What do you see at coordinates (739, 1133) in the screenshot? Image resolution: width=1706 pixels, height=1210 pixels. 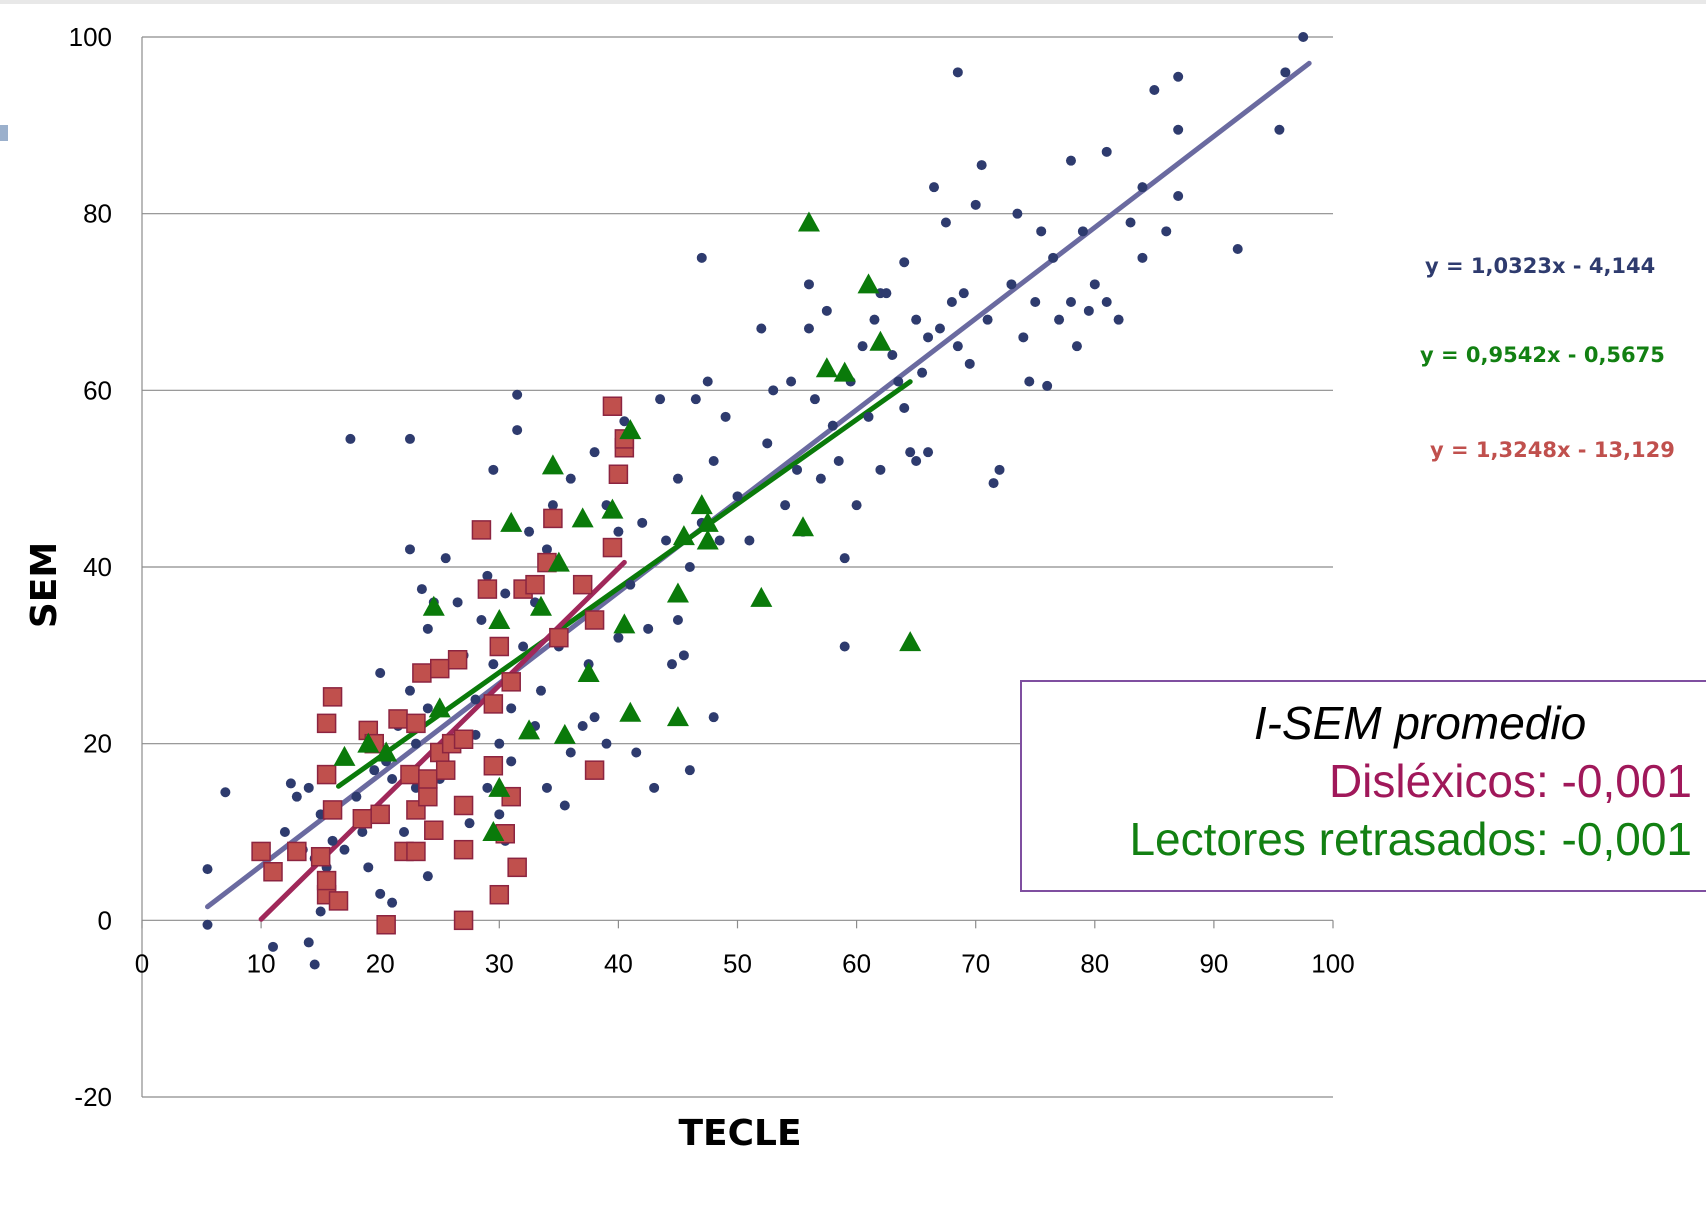 I see `x-axis-title: TECLE` at bounding box center [739, 1133].